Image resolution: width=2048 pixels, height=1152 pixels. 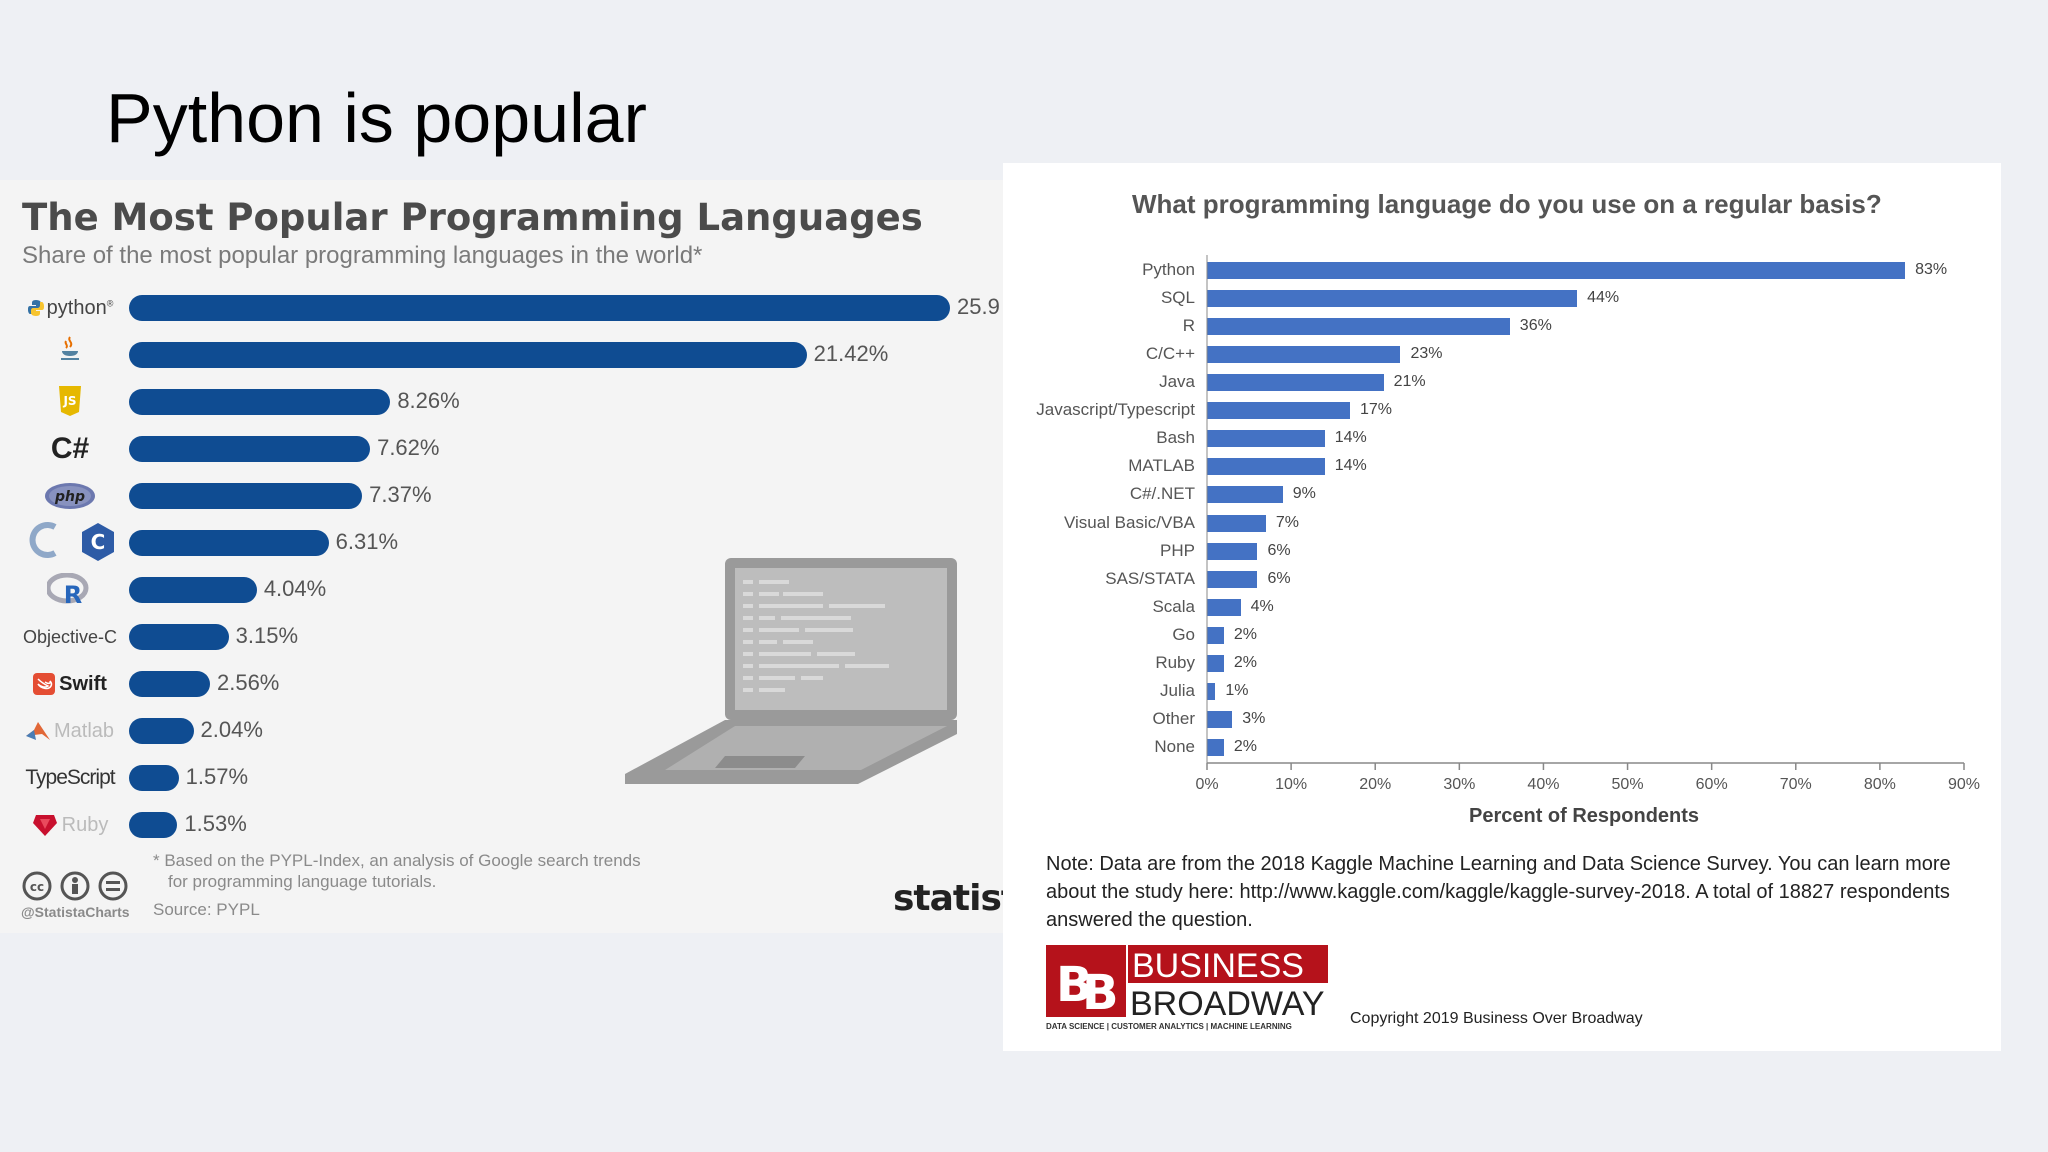 I want to click on category-label: TypeScript, so click(x=70, y=777).